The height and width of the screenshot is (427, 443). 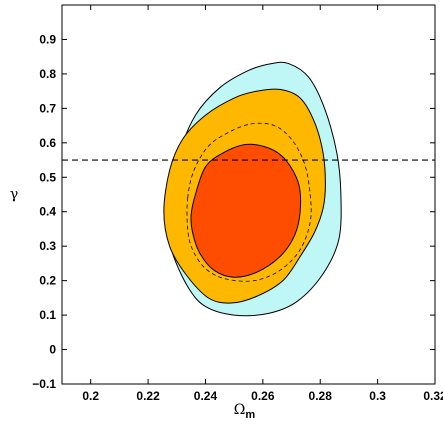 What do you see at coordinates (47, 212) in the screenshot?
I see `y-tick-label: 0.4` at bounding box center [47, 212].